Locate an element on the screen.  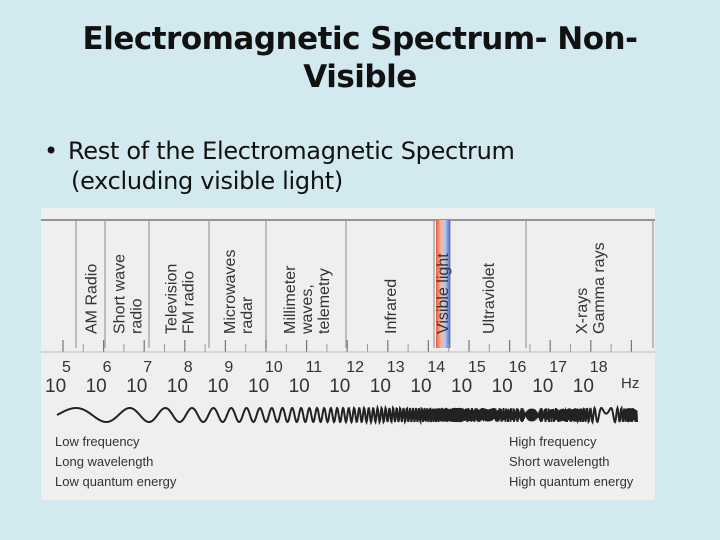
band-label: waves, is located at coordinates (307, 309).